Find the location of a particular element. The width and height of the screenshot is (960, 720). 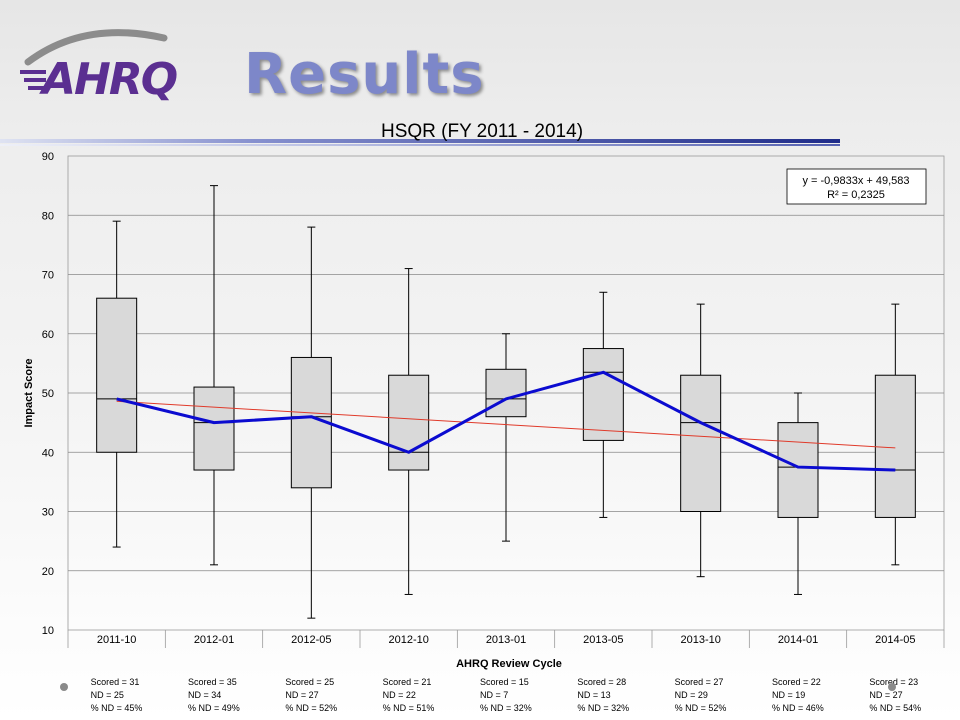

x-tick-label: 2014-05 is located at coordinates (895, 640).